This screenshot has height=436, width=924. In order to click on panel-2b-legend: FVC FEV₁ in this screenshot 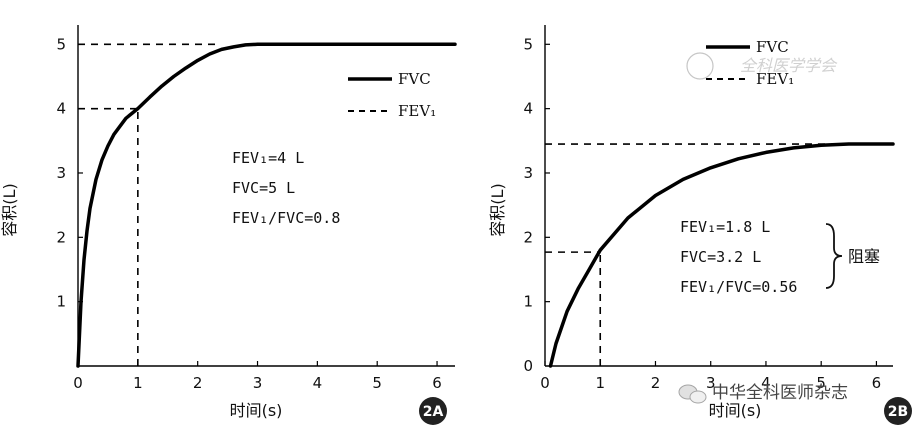, I will do `click(750, 63)`.